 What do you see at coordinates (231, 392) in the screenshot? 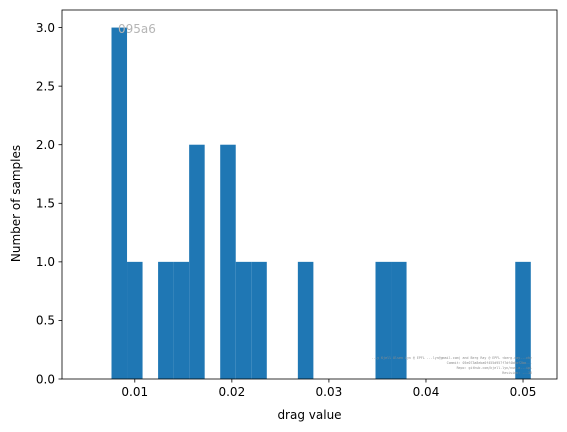
I see `x-tick-label: 0.02` at bounding box center [231, 392].